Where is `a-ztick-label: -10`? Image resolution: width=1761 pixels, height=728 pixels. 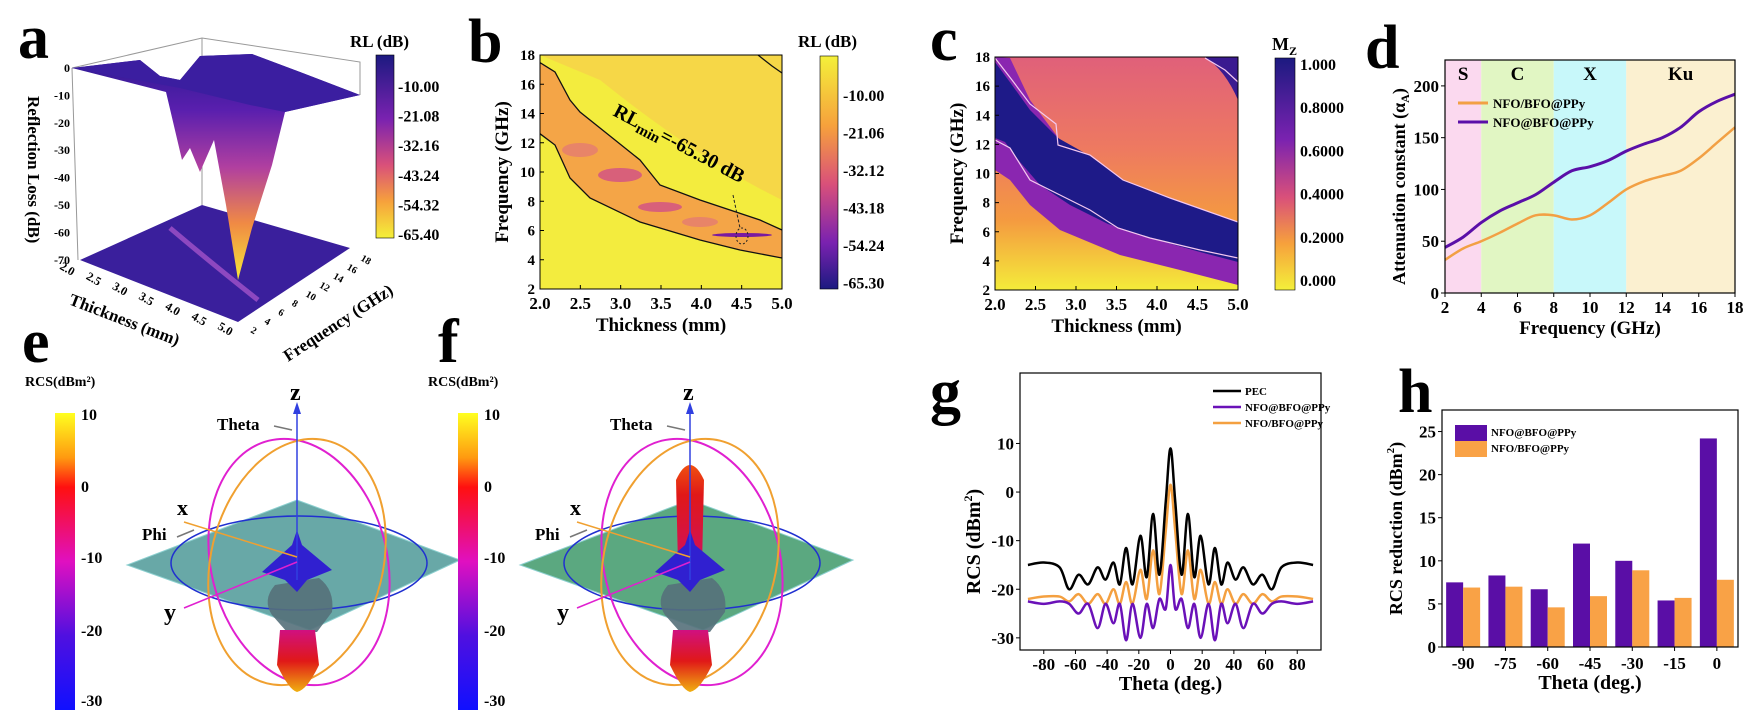 a-ztick-label: -10 is located at coordinates (62, 95).